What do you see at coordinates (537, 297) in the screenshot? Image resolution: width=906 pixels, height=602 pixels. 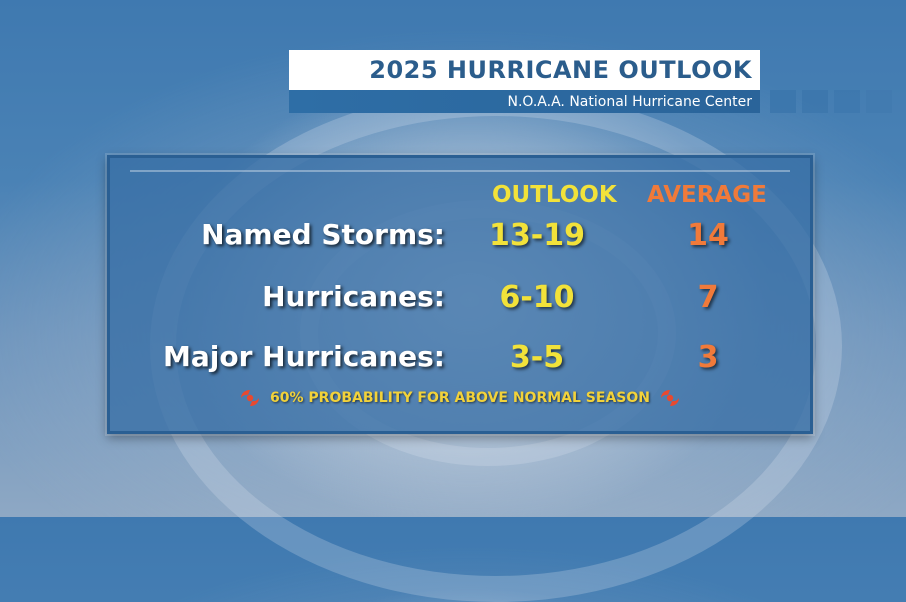 I see `row-outlook-hurricanes: 6-10` at bounding box center [537, 297].